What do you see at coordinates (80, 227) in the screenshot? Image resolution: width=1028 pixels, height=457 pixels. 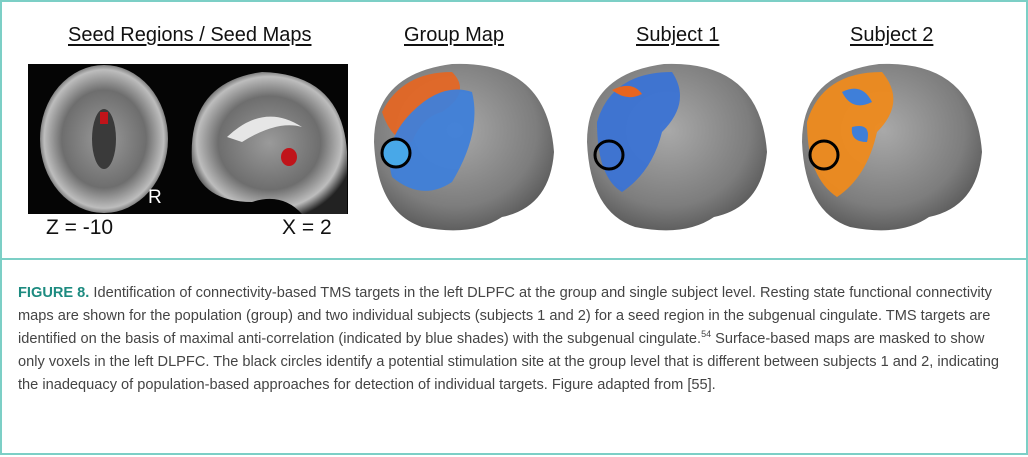 I see `axial-label: Z = -10` at bounding box center [80, 227].